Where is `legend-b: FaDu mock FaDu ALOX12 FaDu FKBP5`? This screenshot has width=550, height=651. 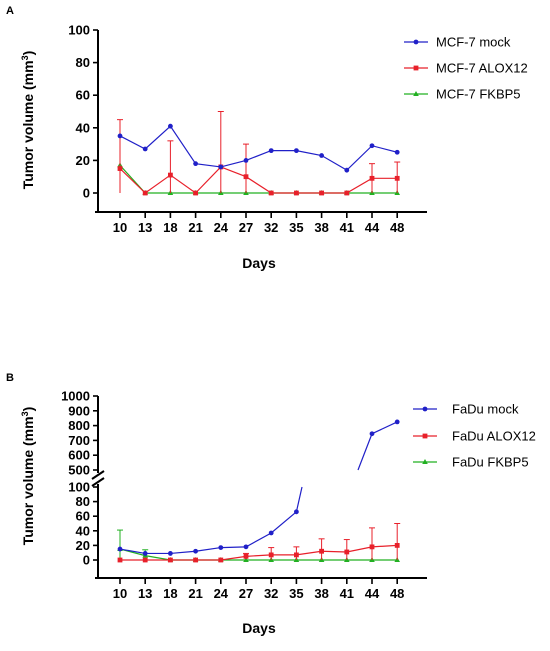 legend-b: FaDu mock FaDu ALOX12 FaDu FKBP5 is located at coordinates (474, 436).